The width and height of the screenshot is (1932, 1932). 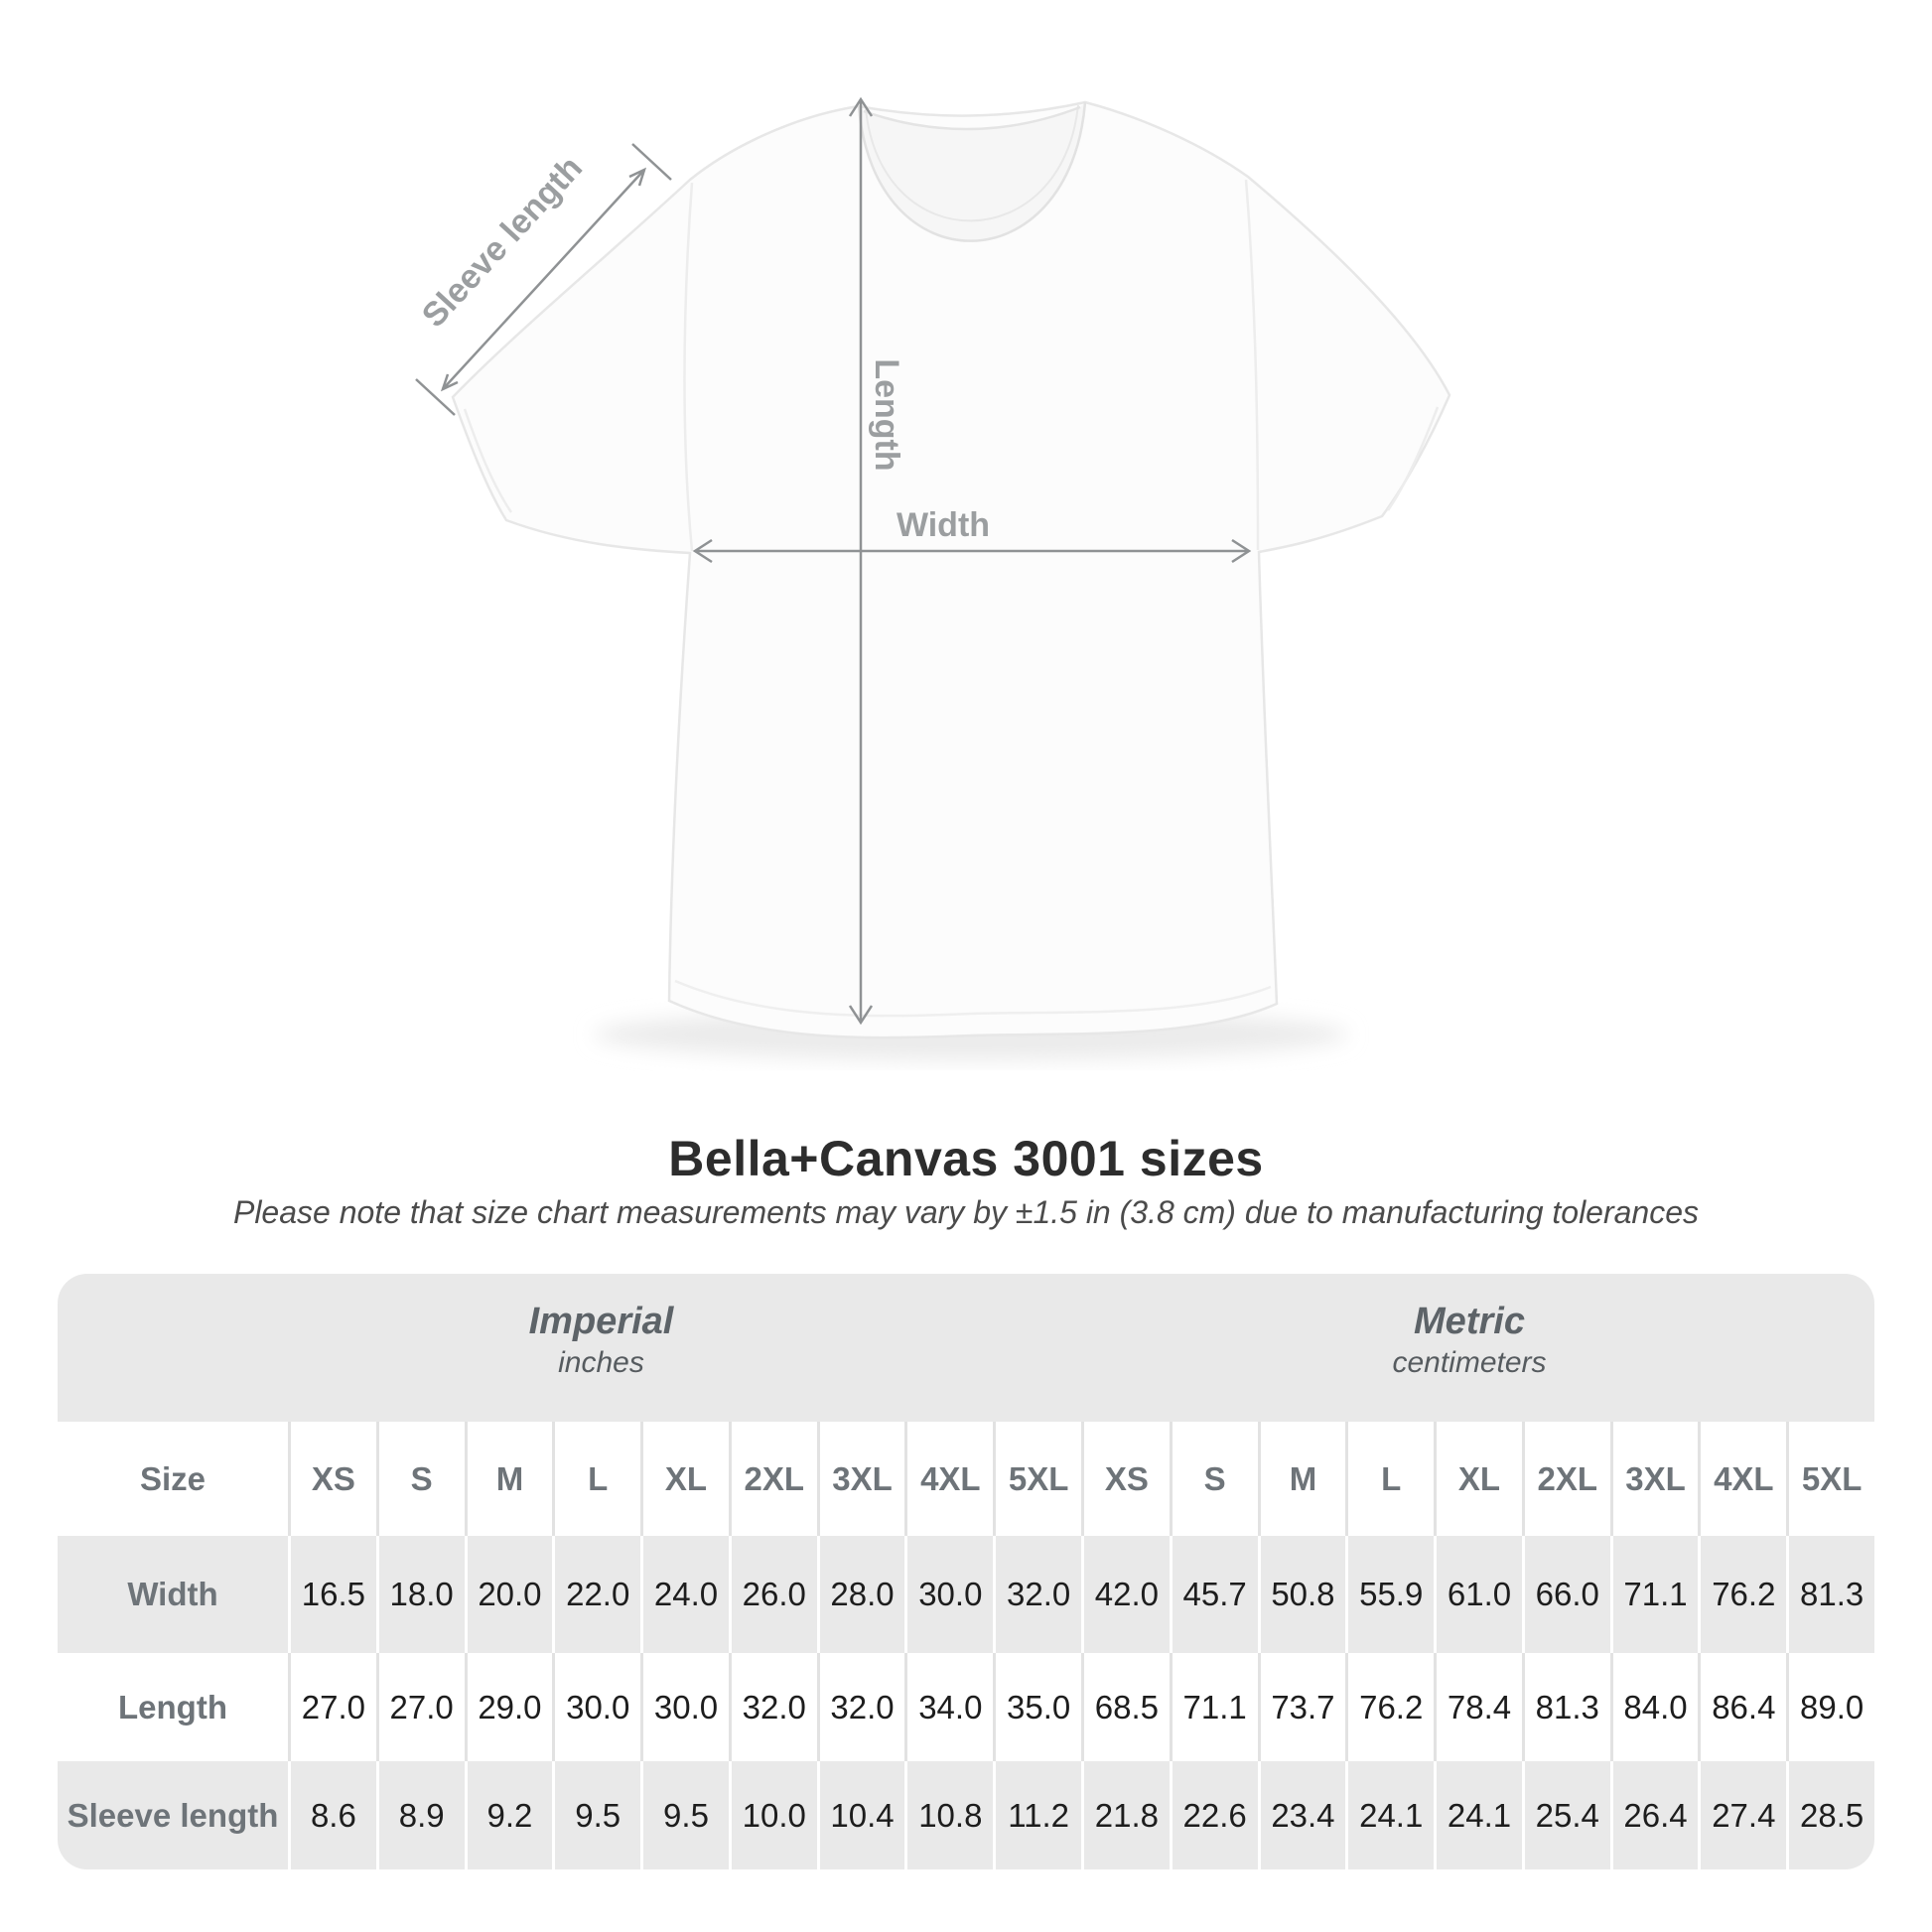 I want to click on value-cell: 8.6, so click(x=332, y=1815).